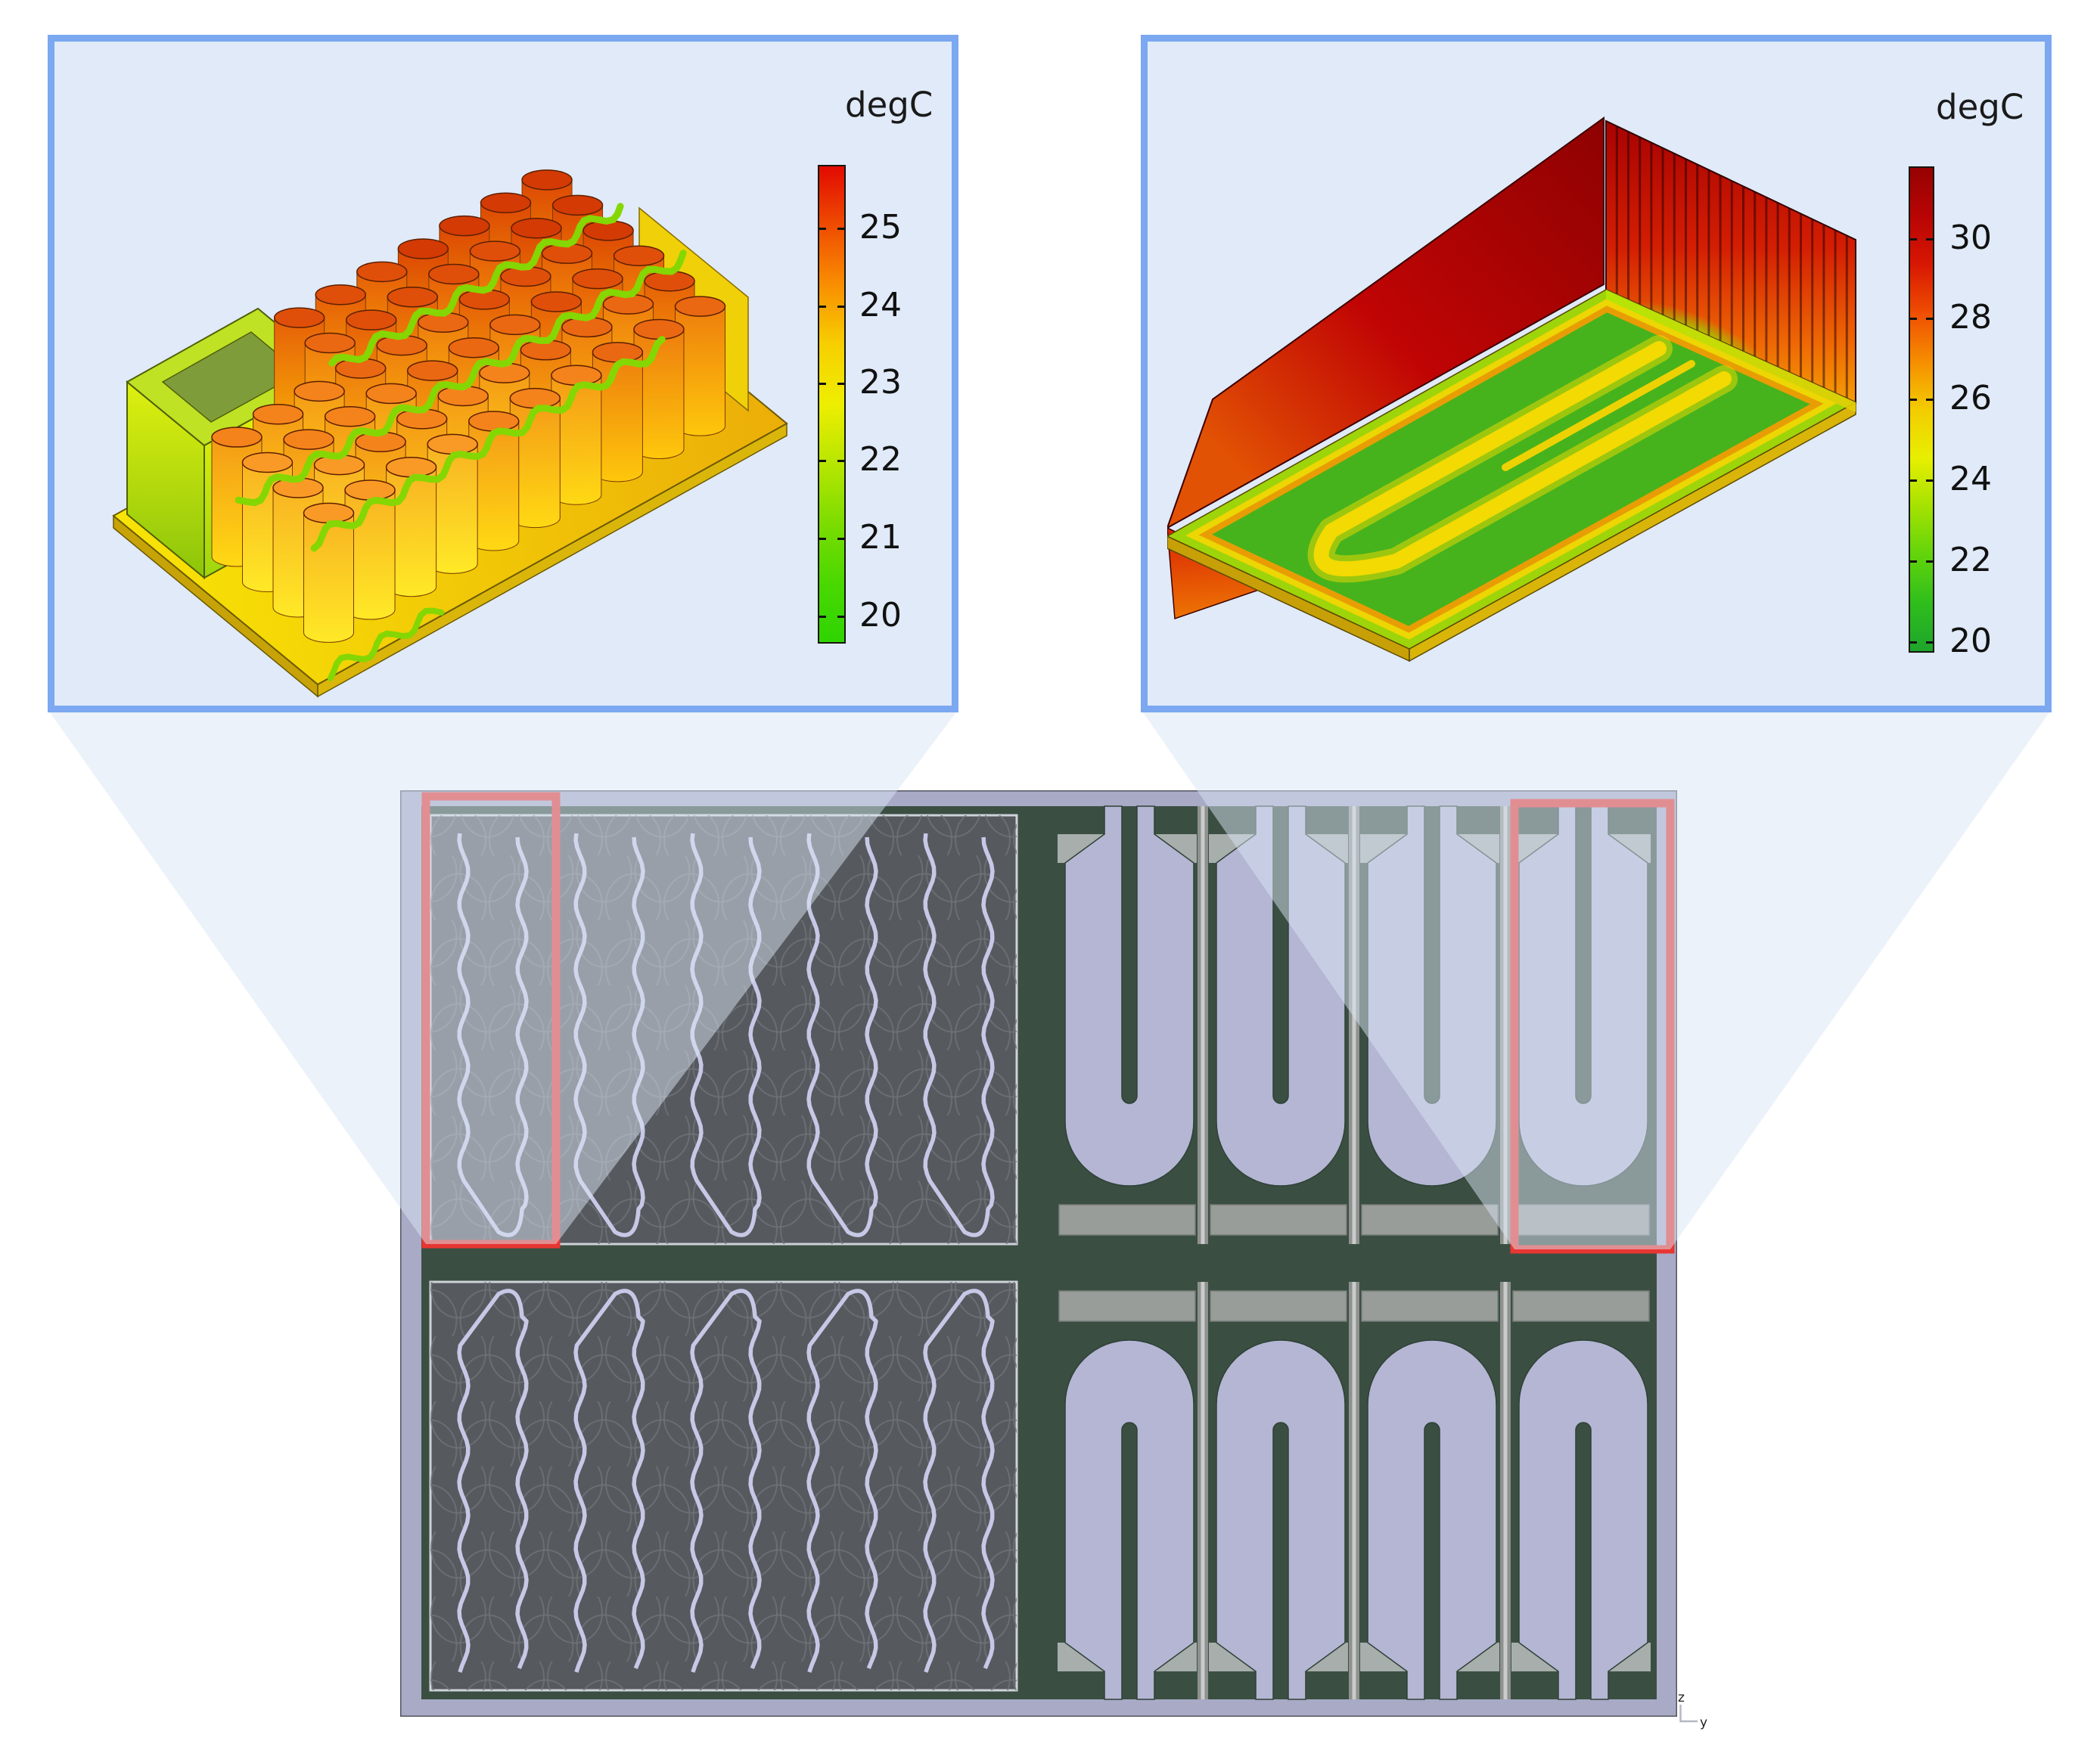 The height and width of the screenshot is (1747, 2100). I want to click on colorbar-tick-label: 25, so click(880, 227).